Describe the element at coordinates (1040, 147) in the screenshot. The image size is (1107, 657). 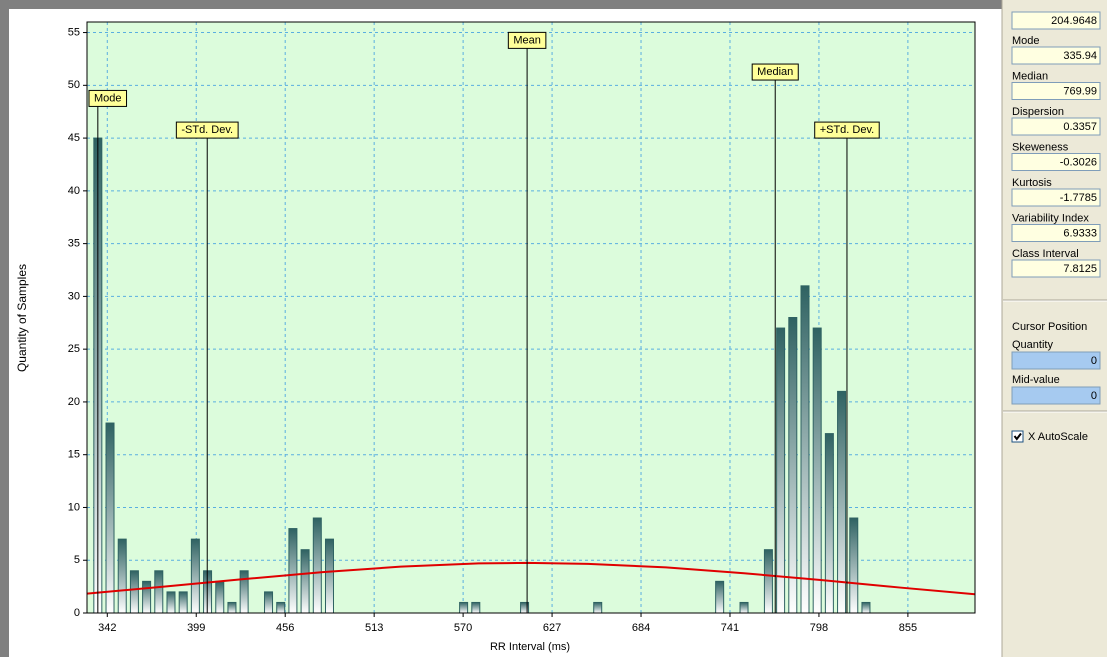
I see `stat-label: Skeweness` at that location.